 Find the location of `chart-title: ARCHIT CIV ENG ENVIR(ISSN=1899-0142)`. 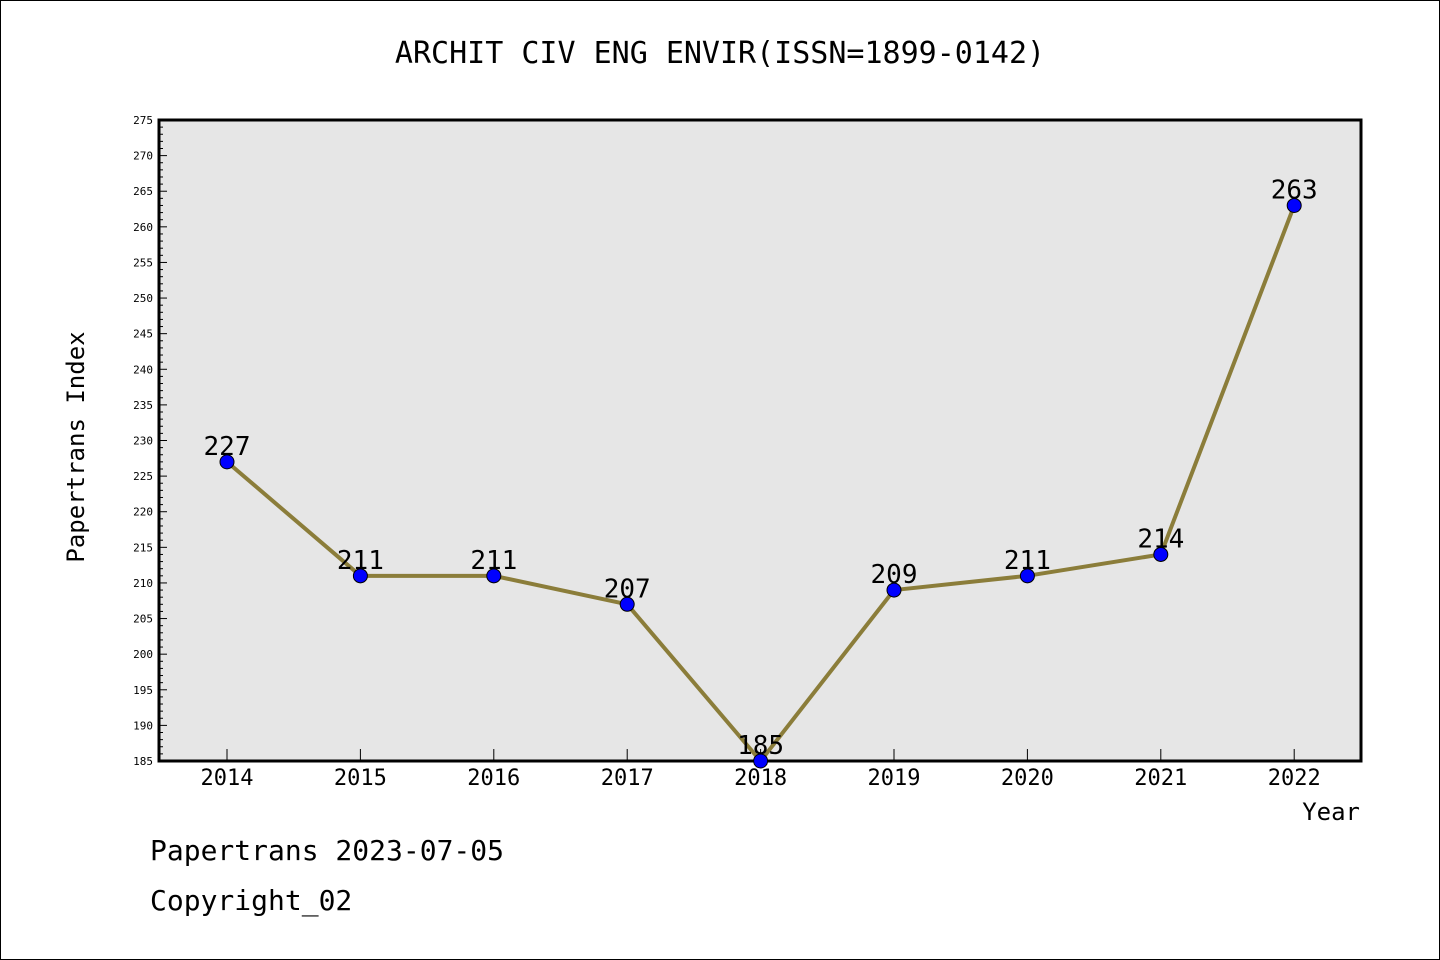

chart-title: ARCHIT CIV ENG ENVIR(ISSN=1899-0142) is located at coordinates (720, 53).